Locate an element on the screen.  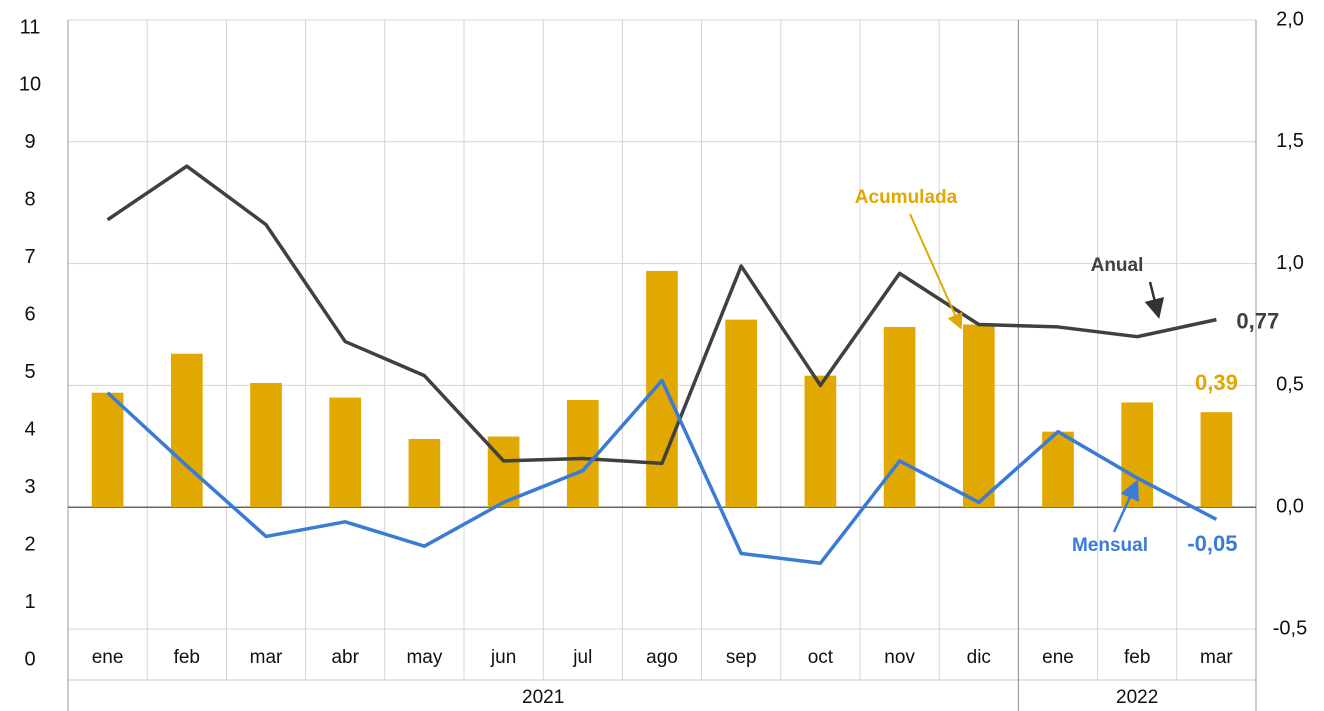
y-tick-label: 3 is located at coordinates (29, 487).